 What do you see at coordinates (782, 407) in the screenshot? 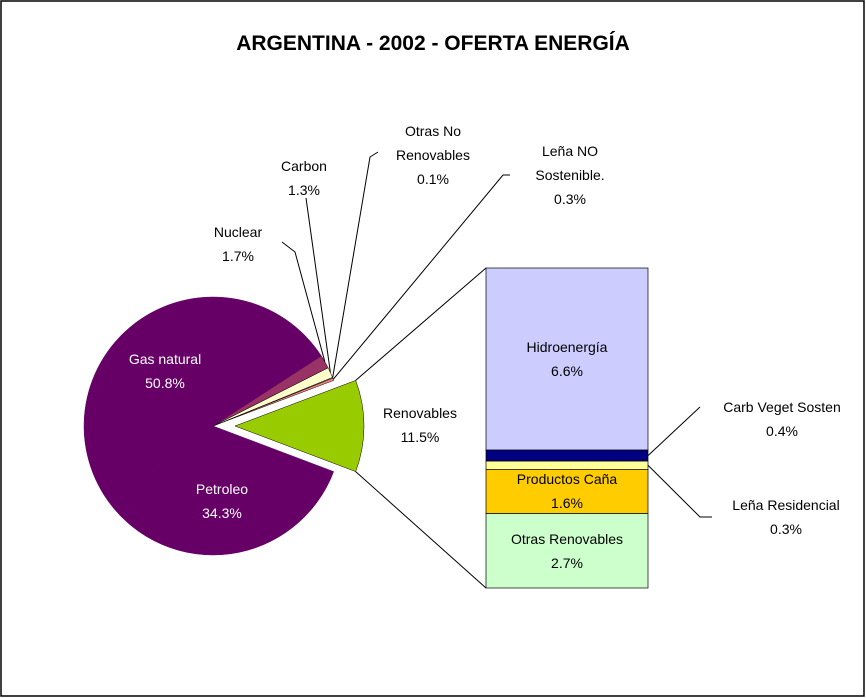
I see `label-text: Carb Veget Sosten` at bounding box center [782, 407].